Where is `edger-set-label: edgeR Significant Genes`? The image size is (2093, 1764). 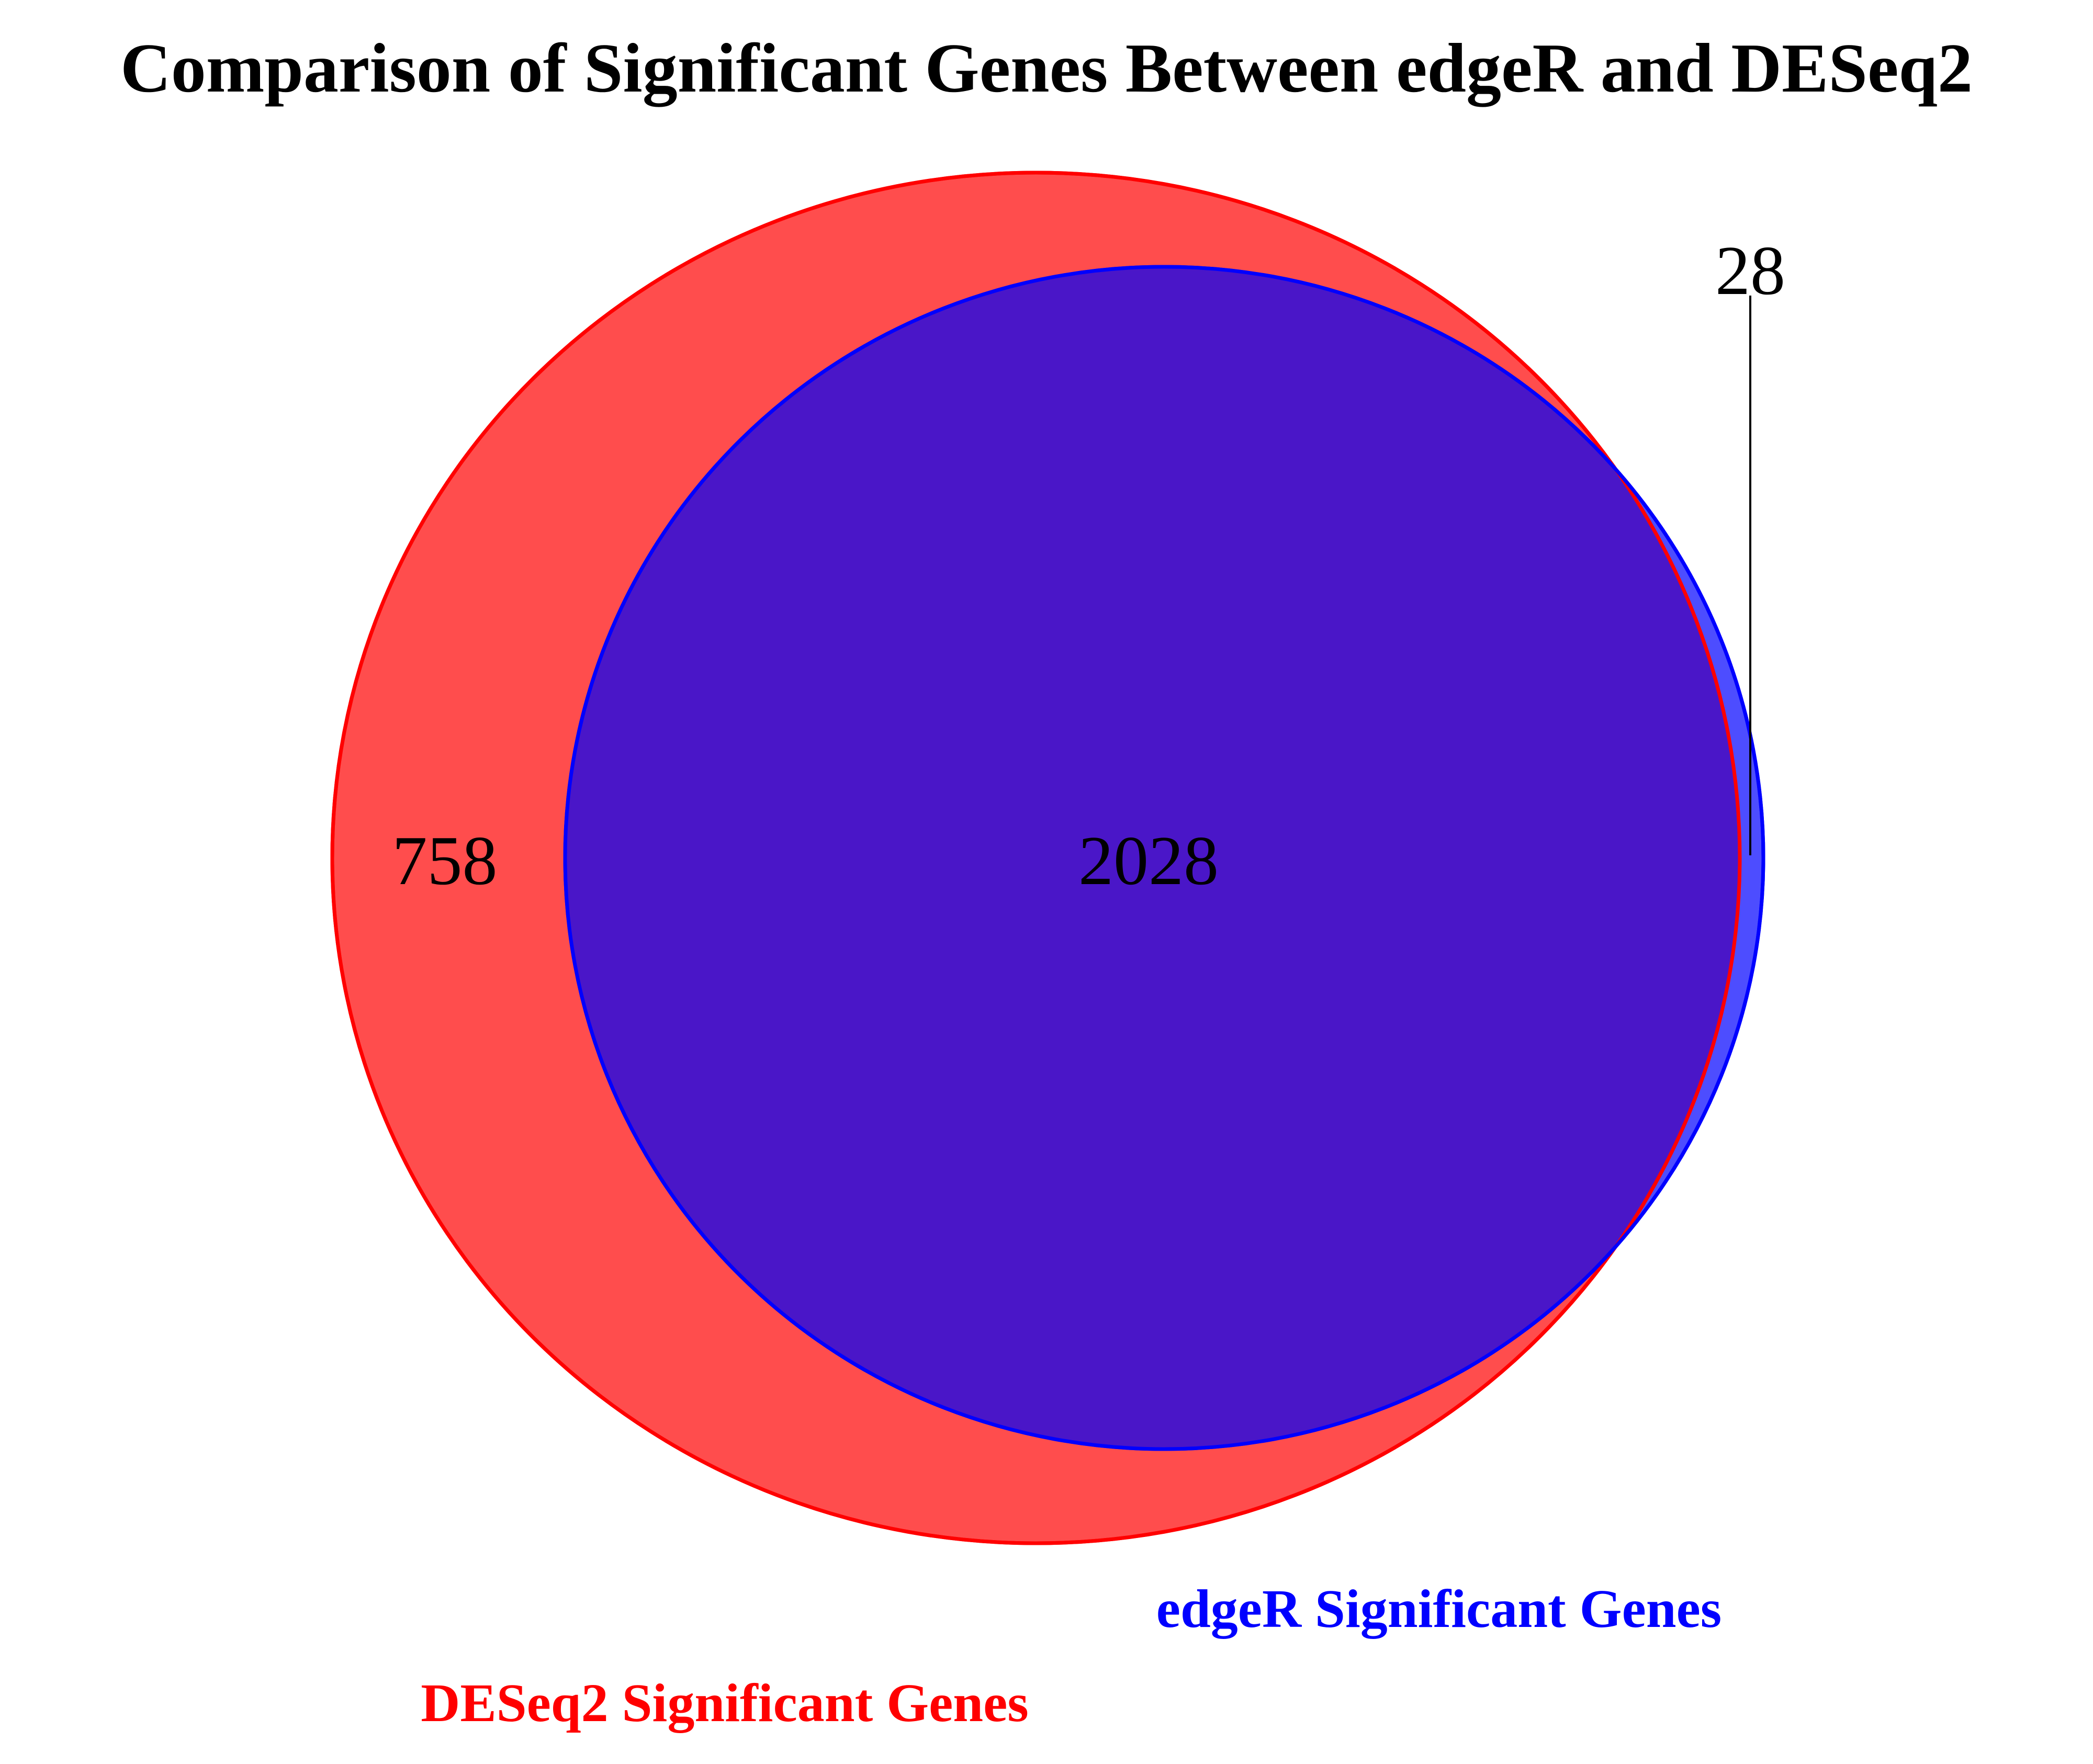 edger-set-label: edgeR Significant Genes is located at coordinates (1438, 1609).